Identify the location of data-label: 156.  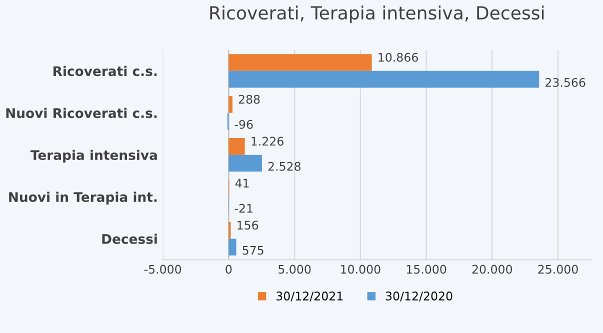
(248, 225).